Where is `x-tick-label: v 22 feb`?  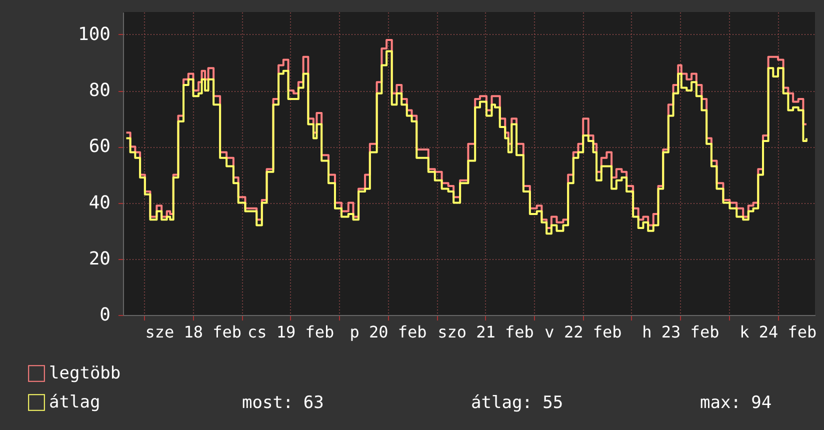 x-tick-label: v 22 feb is located at coordinates (583, 332).